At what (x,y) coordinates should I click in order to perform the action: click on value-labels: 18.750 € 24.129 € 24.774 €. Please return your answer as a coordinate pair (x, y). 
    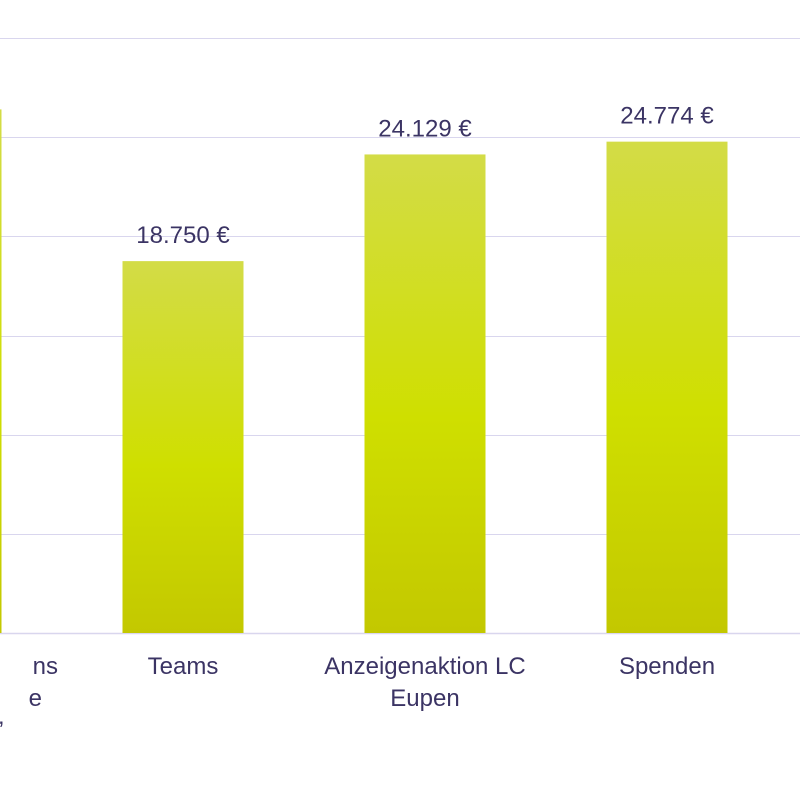
    Looking at the image, I should click on (425, 176).